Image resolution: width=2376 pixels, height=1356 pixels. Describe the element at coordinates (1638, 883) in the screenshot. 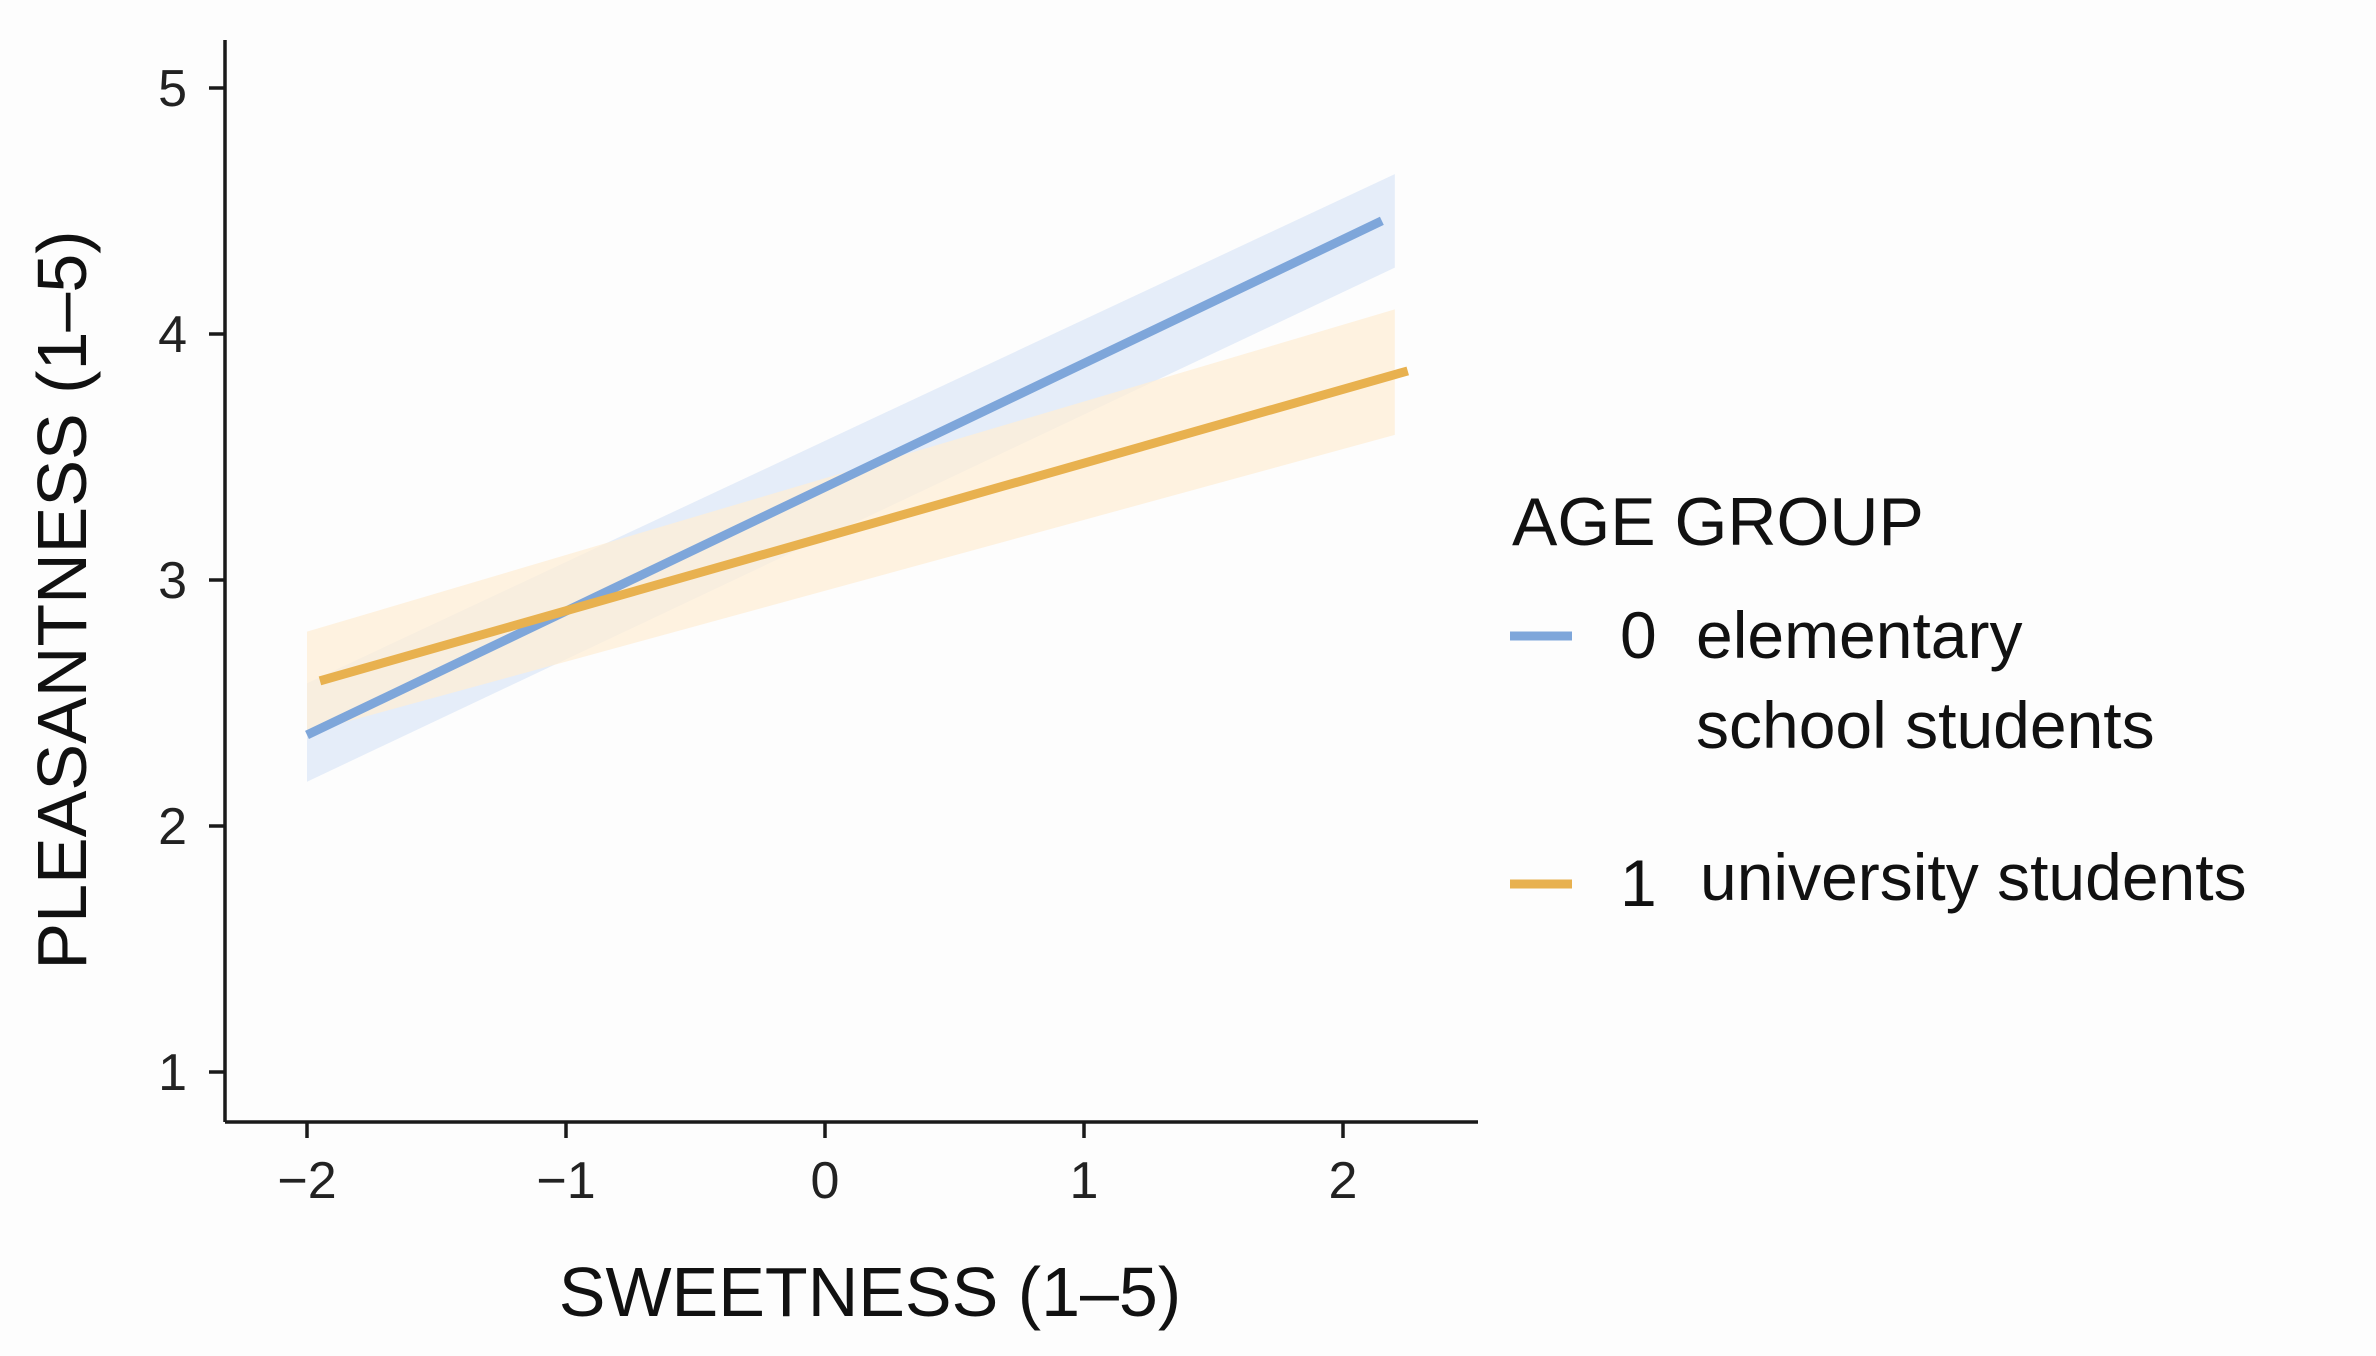

I see `legend-code-1: 1` at that location.